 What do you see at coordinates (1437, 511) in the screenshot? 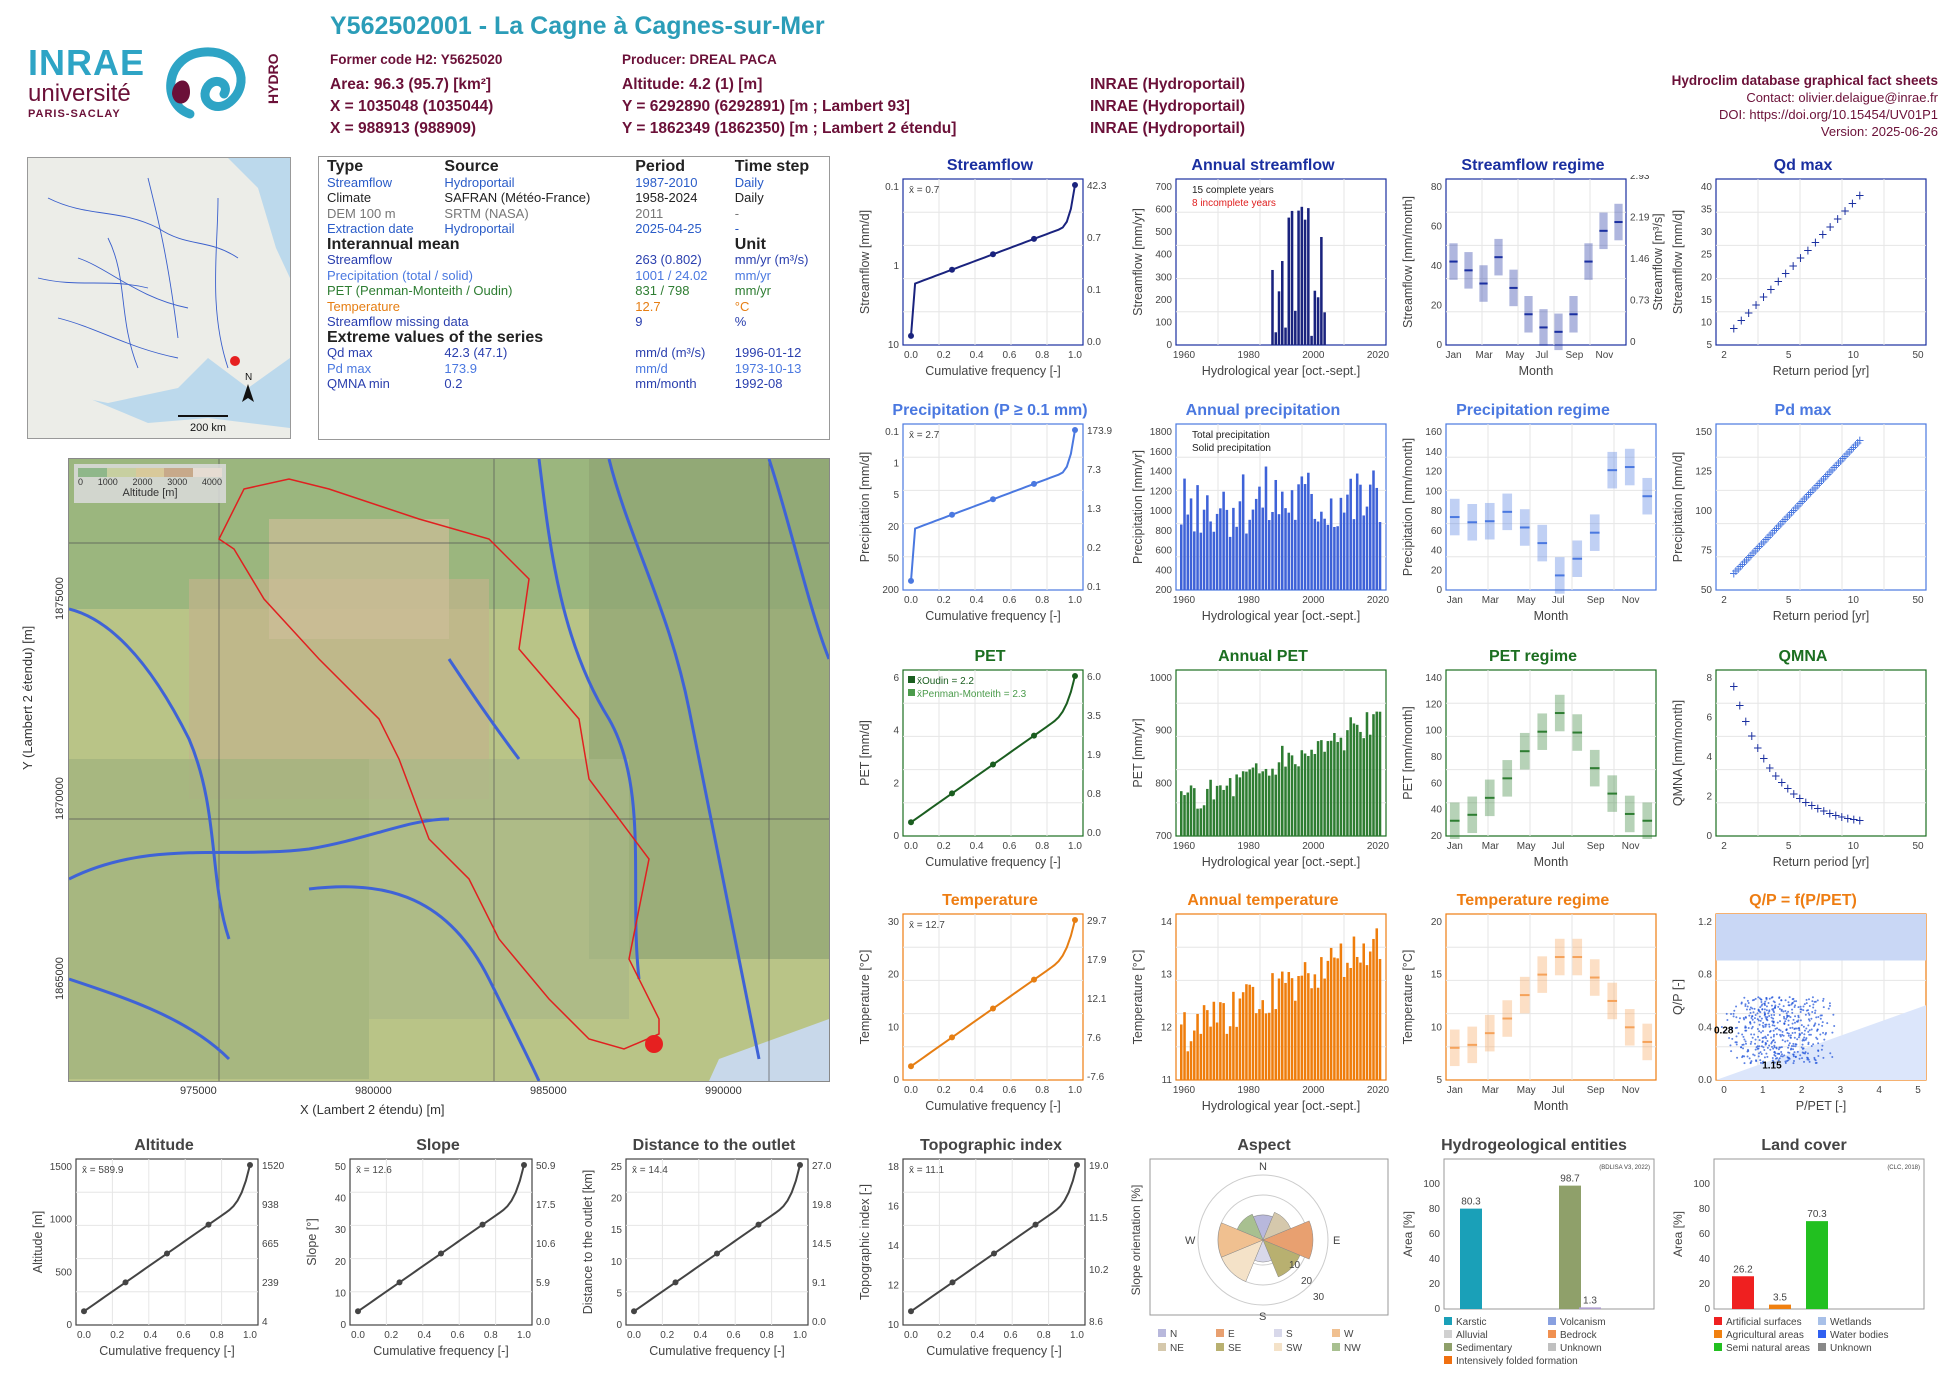
I see `y-tick: 80` at bounding box center [1437, 511].